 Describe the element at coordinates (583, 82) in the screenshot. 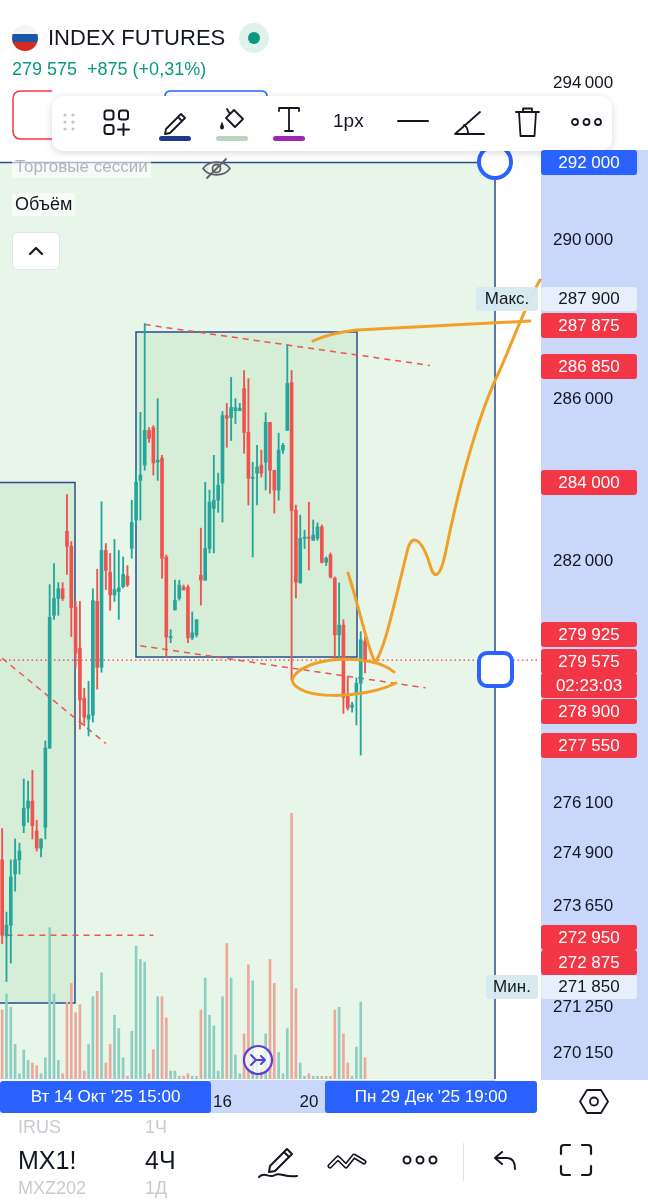

I see `y-tick-label: 294 000` at that location.